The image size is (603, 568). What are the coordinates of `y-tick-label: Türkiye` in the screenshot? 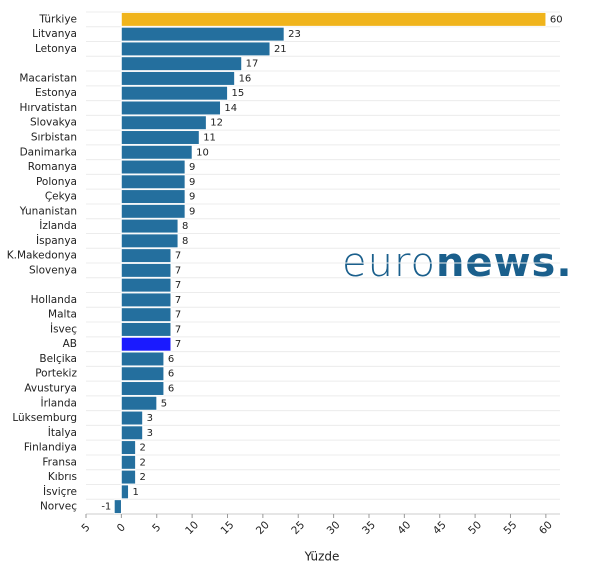 It's located at (57, 19).